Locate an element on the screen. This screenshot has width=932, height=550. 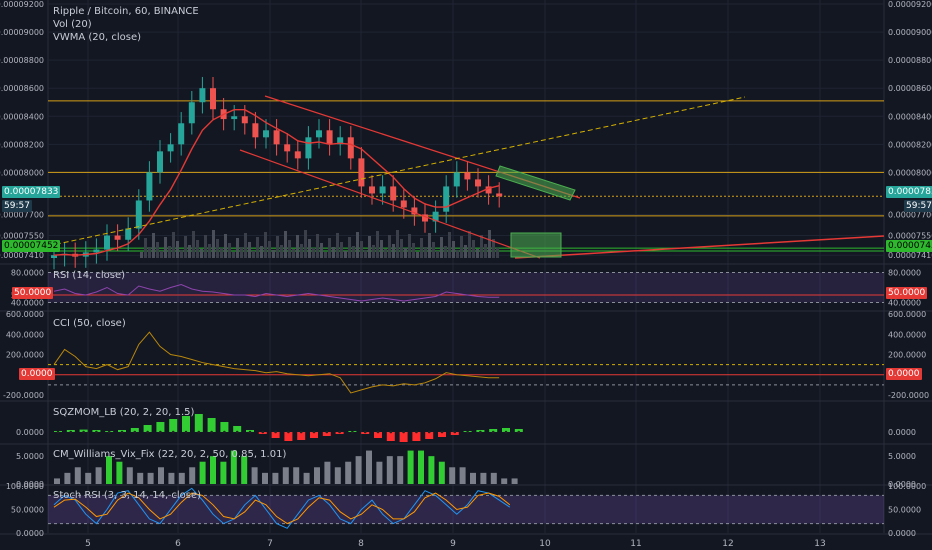
countdown-label-right: 59:57 is located at coordinates (918, 206).